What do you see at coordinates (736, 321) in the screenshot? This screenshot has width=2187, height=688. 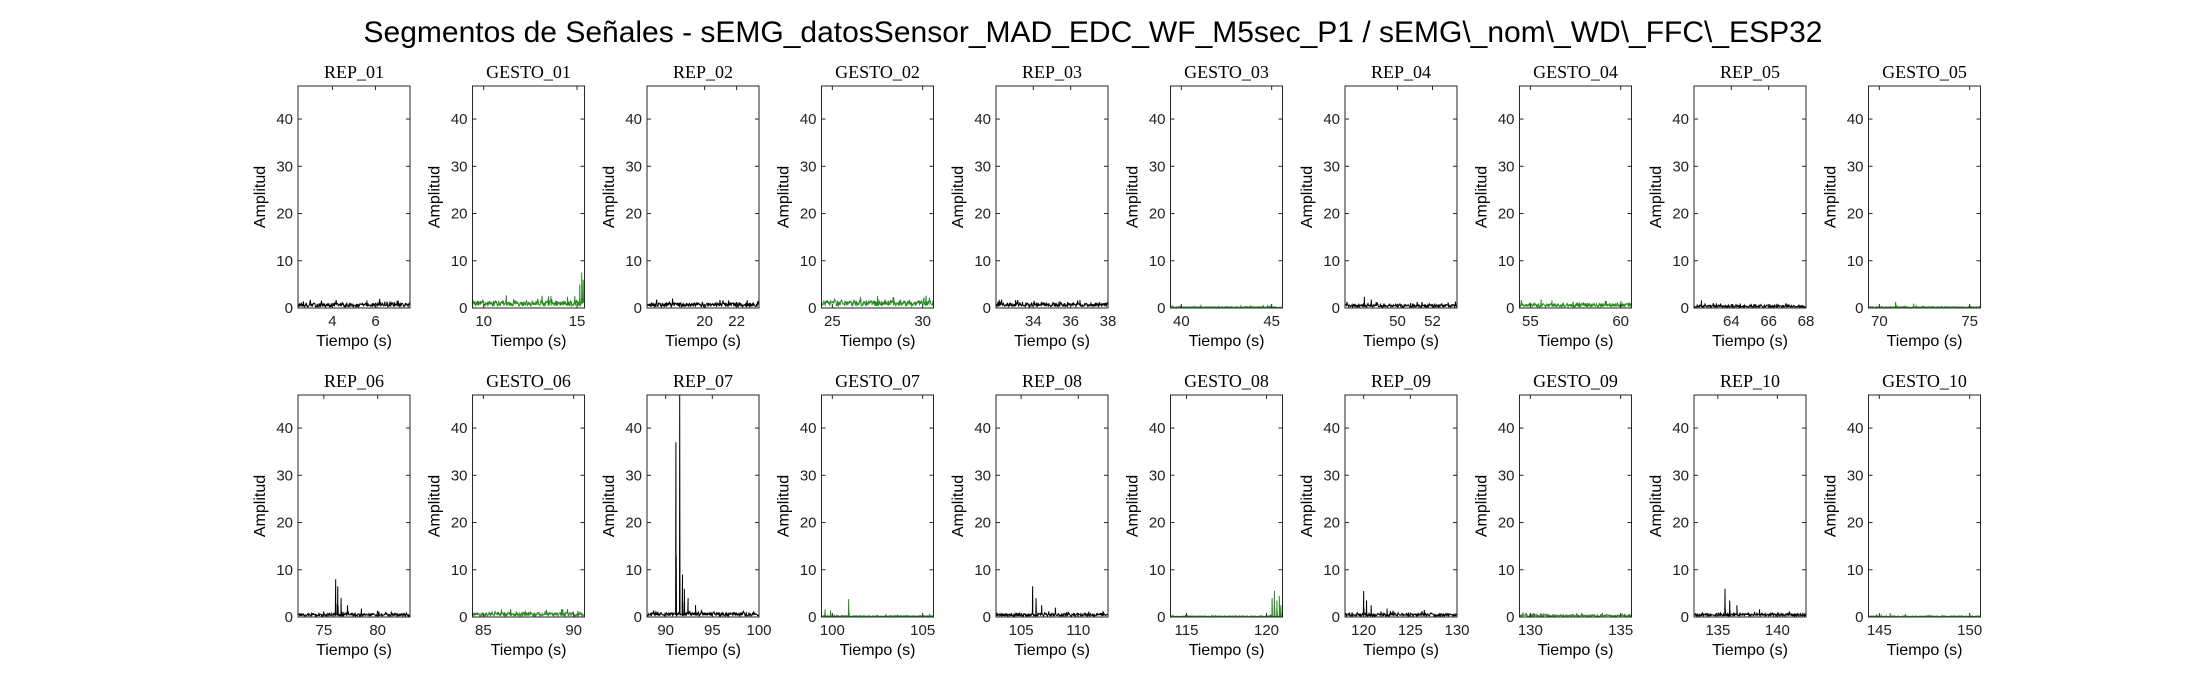 I see `x-tick-label: 22` at bounding box center [736, 321].